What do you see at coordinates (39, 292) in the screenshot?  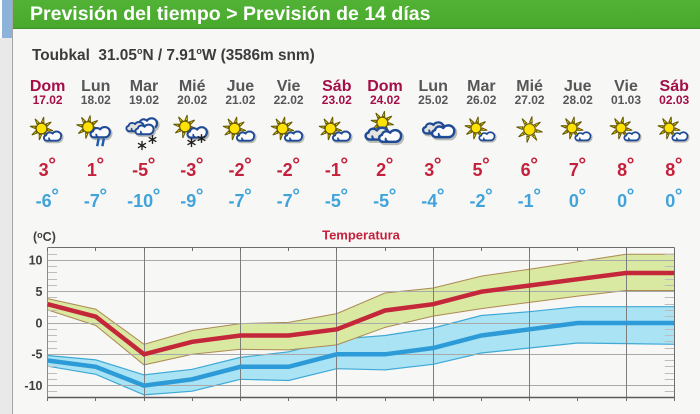 I see `svg-text: 5` at bounding box center [39, 292].